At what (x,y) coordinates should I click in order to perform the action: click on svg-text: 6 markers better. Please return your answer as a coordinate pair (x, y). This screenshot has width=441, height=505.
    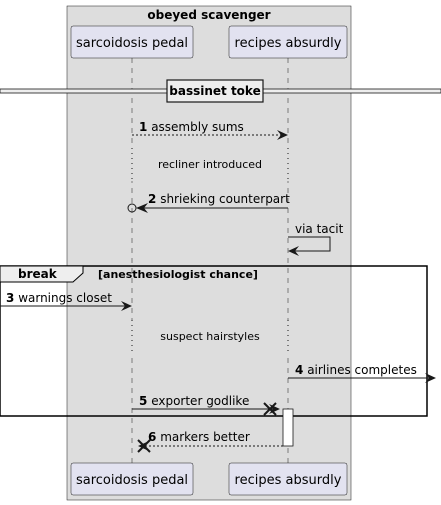
    Looking at the image, I should click on (199, 437).